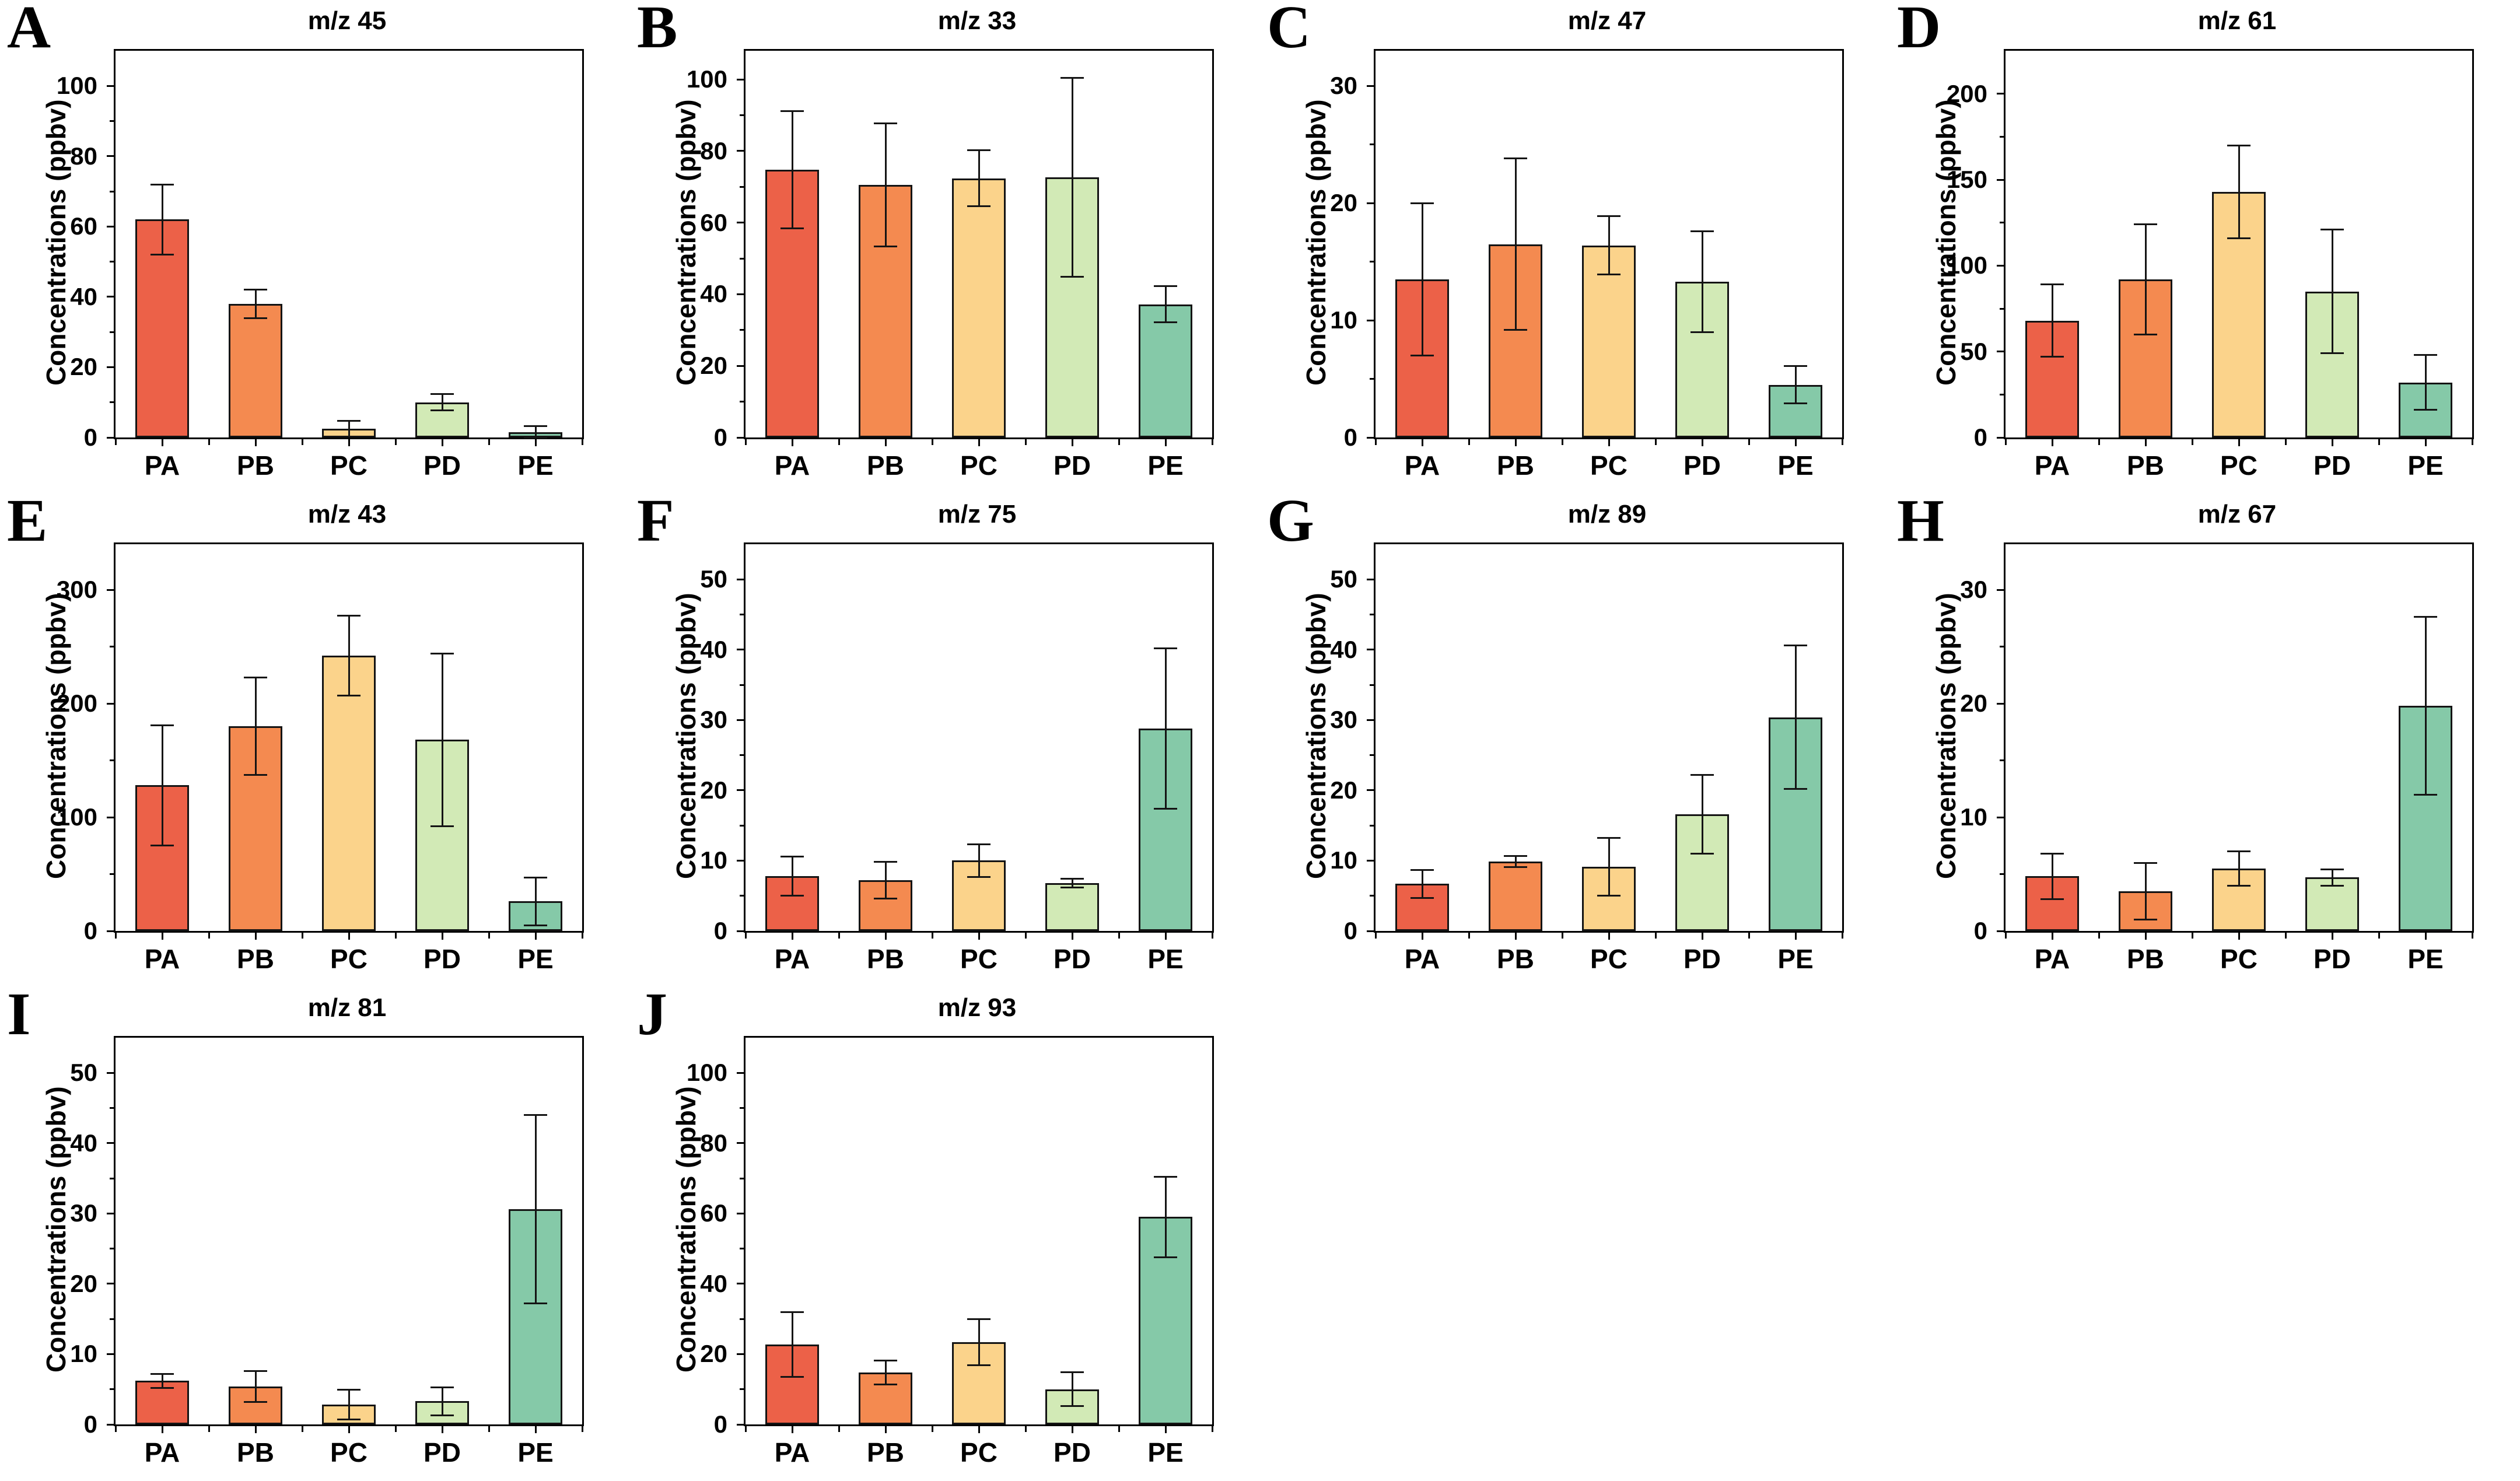  I want to click on bar-PB, so click(1515, 896).